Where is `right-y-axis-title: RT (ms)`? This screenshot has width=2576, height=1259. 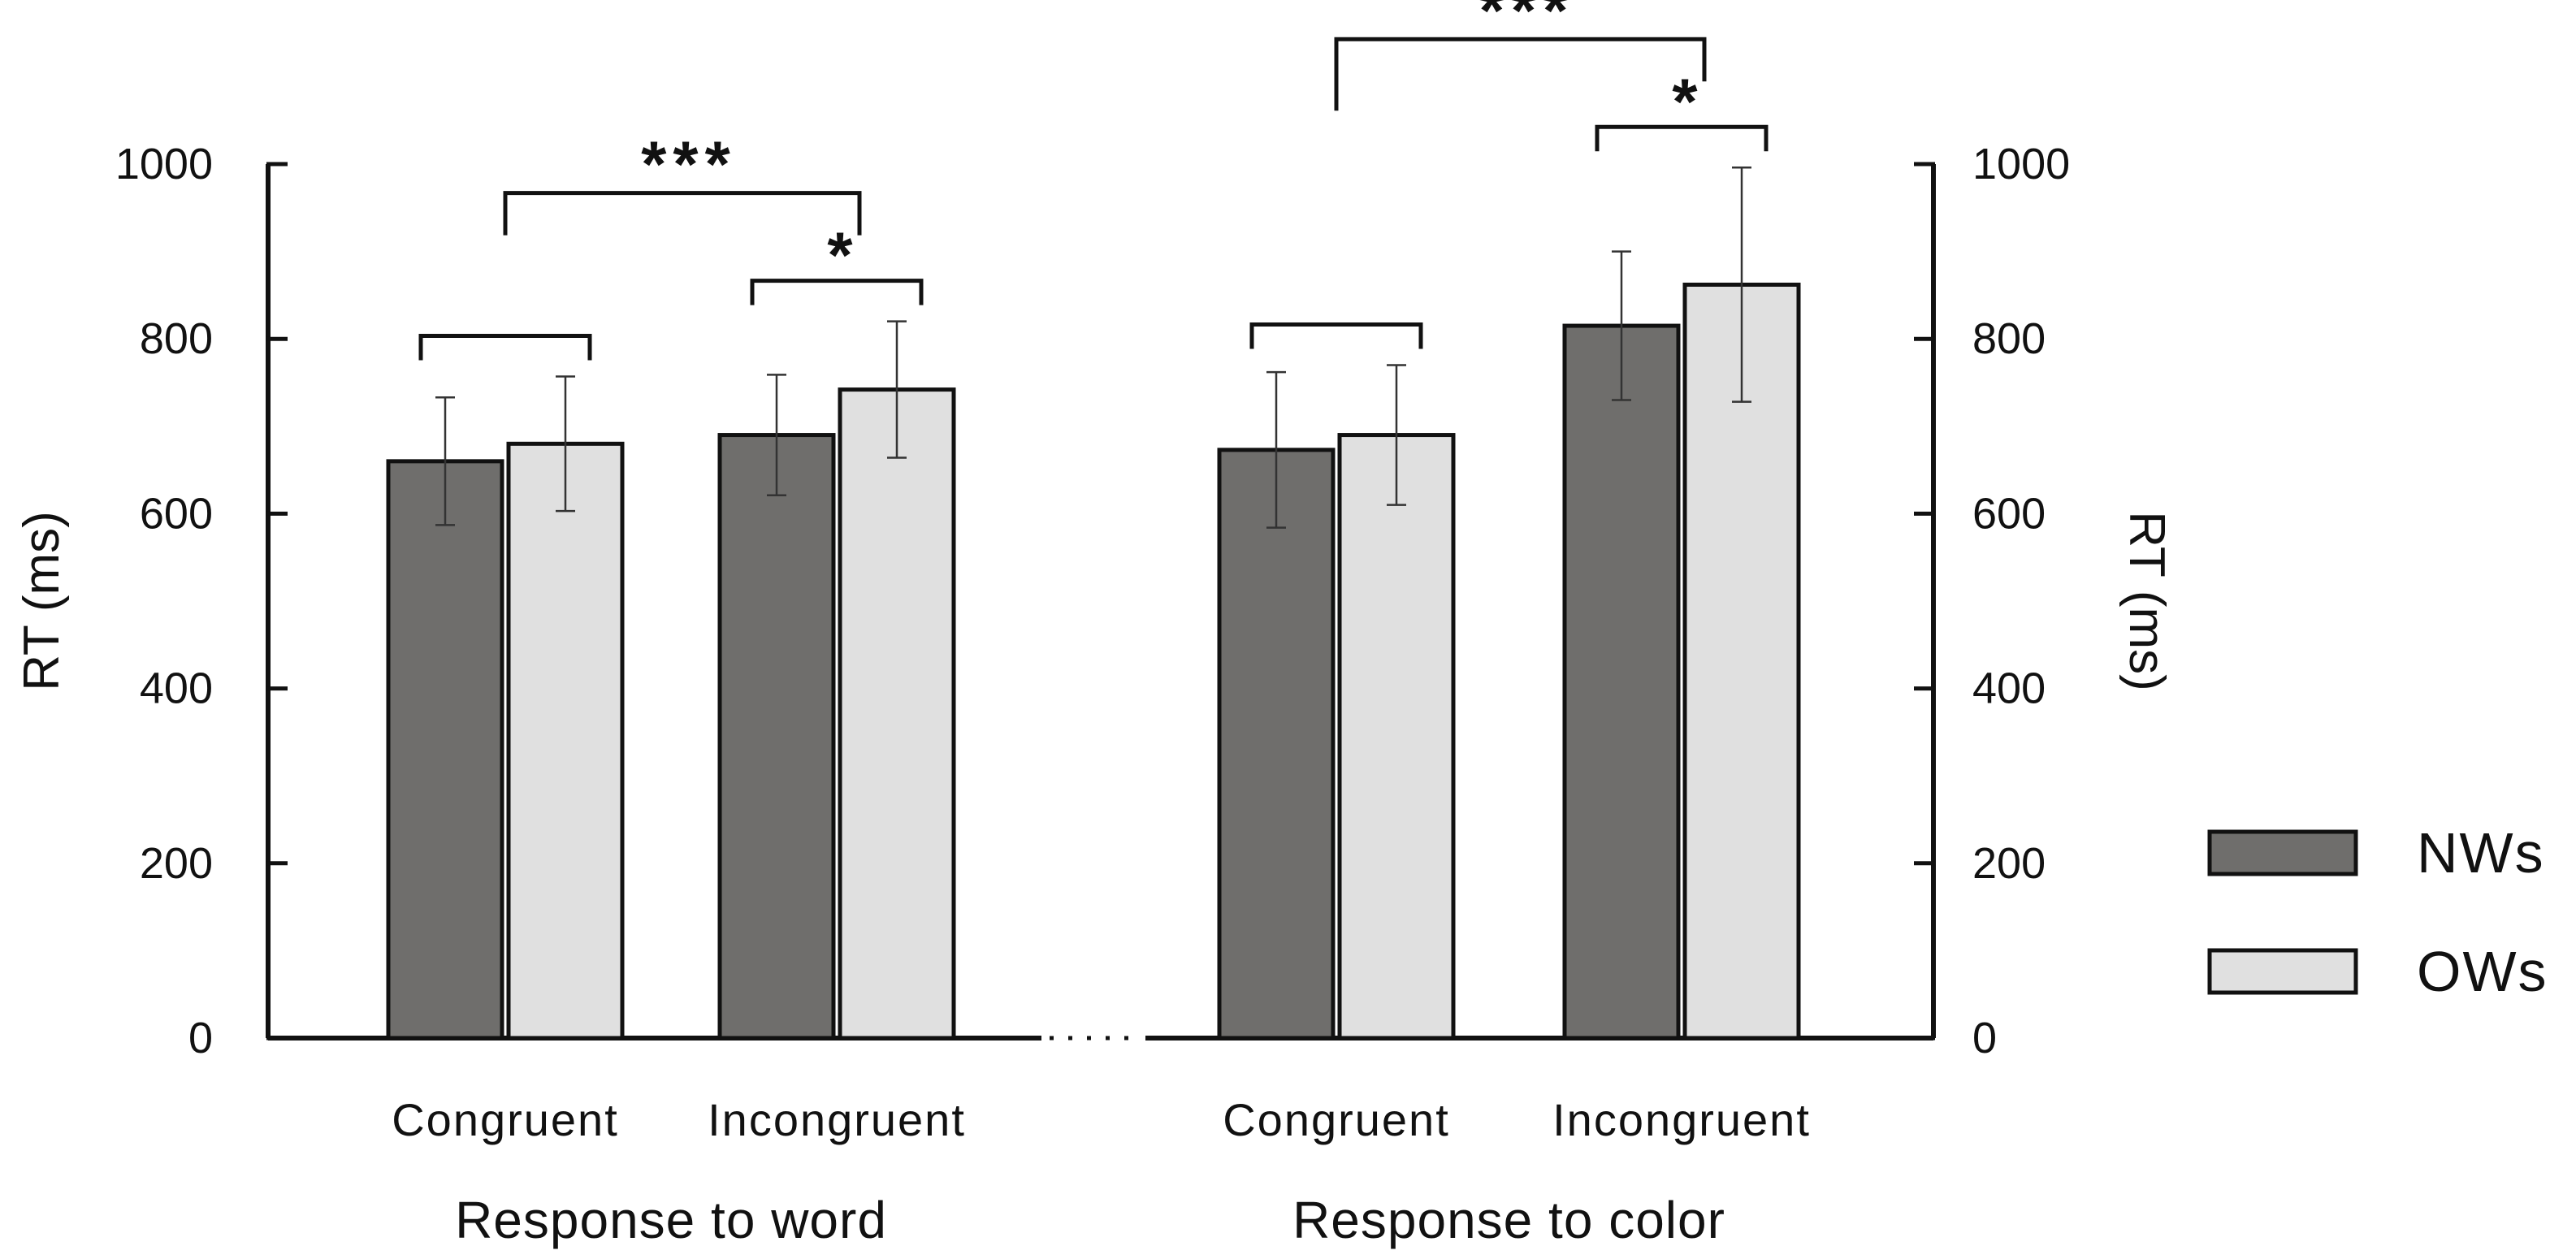 right-y-axis-title: RT (ms) is located at coordinates (2147, 601).